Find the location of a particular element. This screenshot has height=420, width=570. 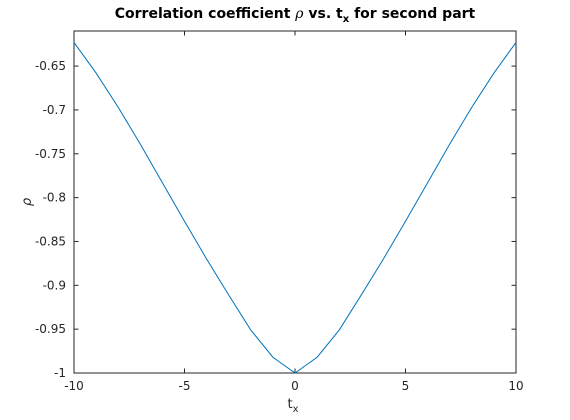

title-mid-text: vs. t is located at coordinates (324, 14).